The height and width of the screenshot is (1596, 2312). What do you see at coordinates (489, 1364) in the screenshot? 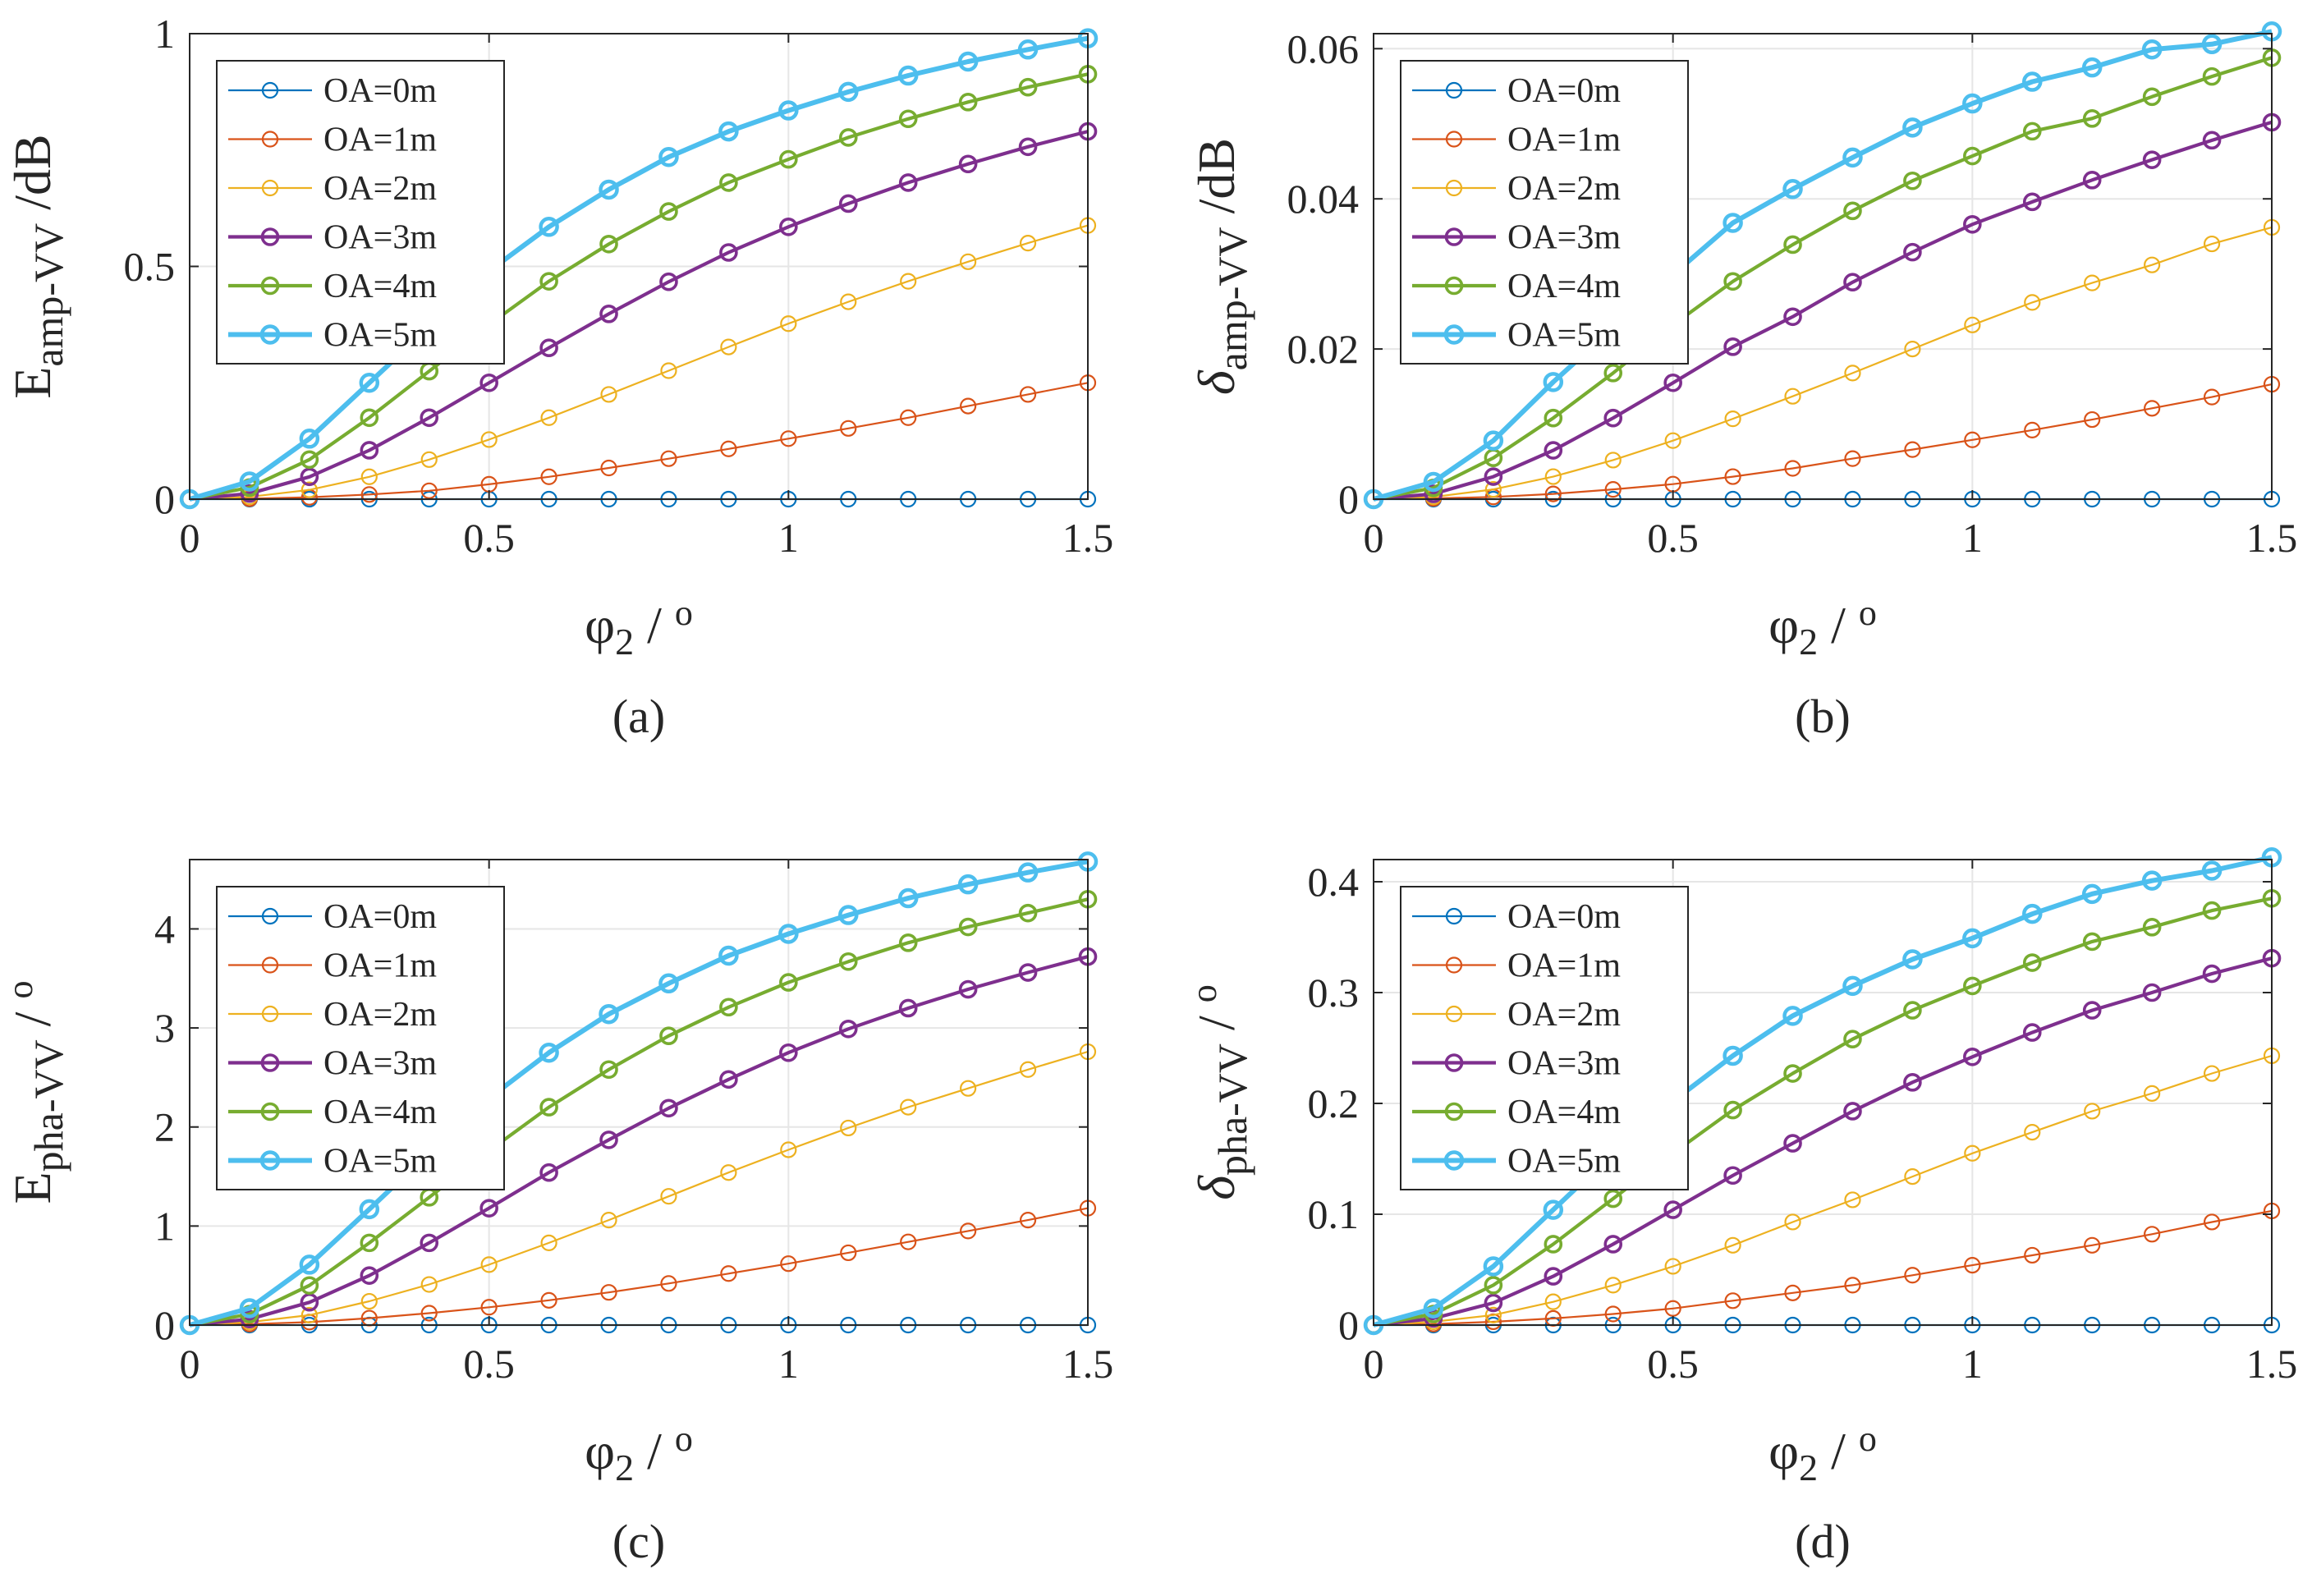
I see `x-tick-label: 0.5` at bounding box center [489, 1364].